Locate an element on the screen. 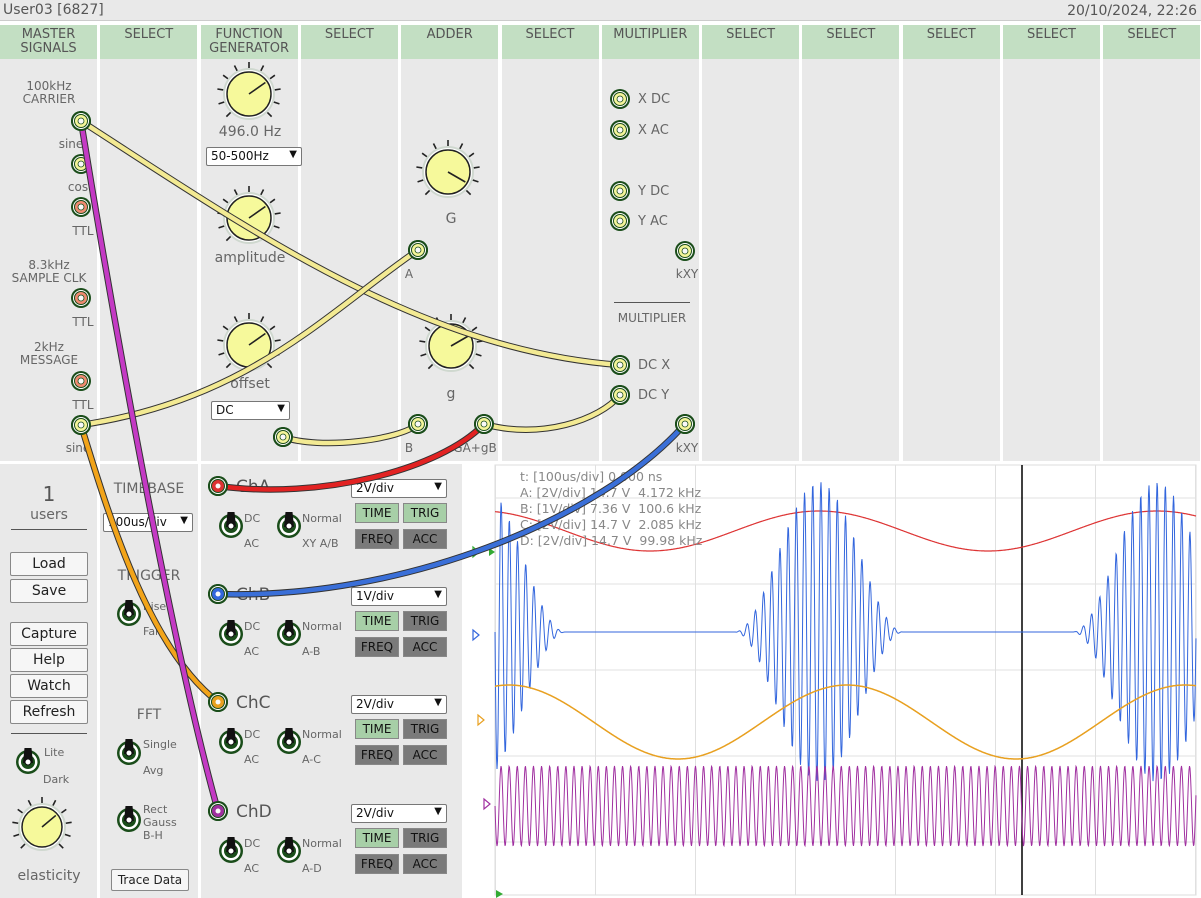 This screenshot has width=1201, height=898. module-header-5: SELECT is located at coordinates (550, 42).